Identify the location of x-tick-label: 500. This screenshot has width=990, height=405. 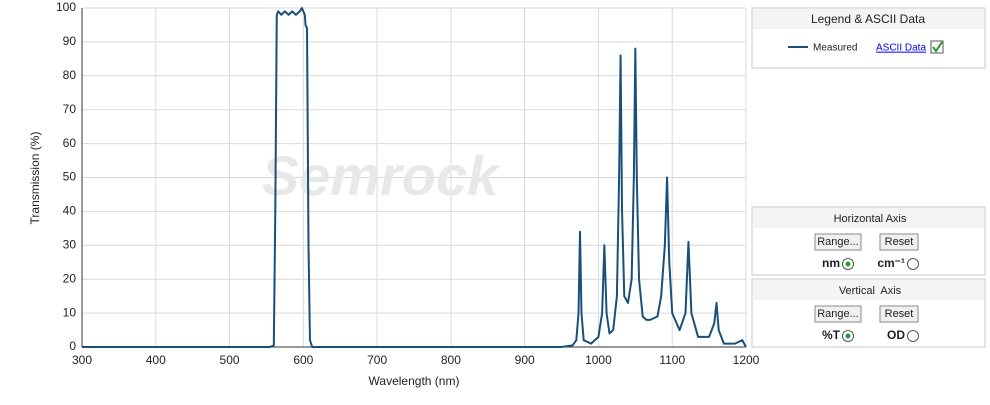
(230, 360).